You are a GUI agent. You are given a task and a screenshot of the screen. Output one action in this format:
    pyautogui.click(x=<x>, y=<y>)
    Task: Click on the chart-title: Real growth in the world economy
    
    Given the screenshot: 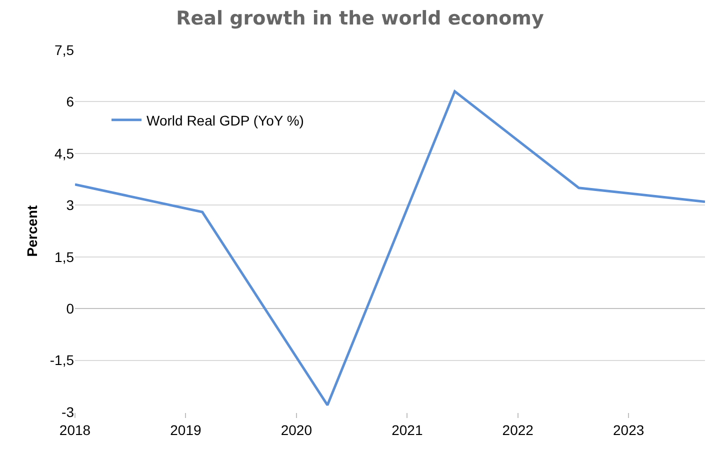 What is the action you would take?
    pyautogui.click(x=360, y=19)
    